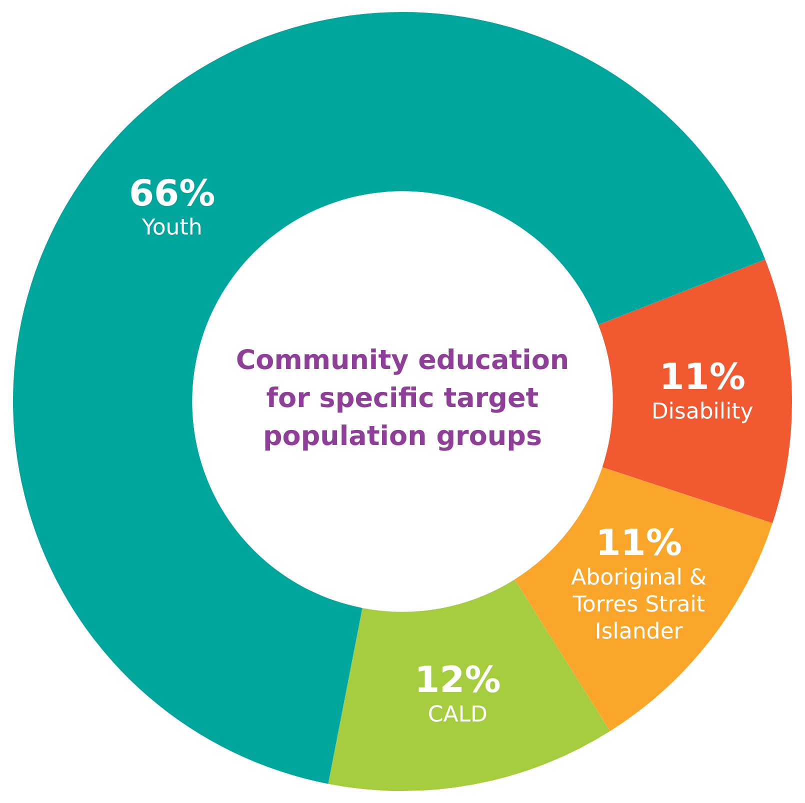 The height and width of the screenshot is (803, 805). Describe the element at coordinates (702, 411) in the screenshot. I see `slice-label: Disability` at that location.